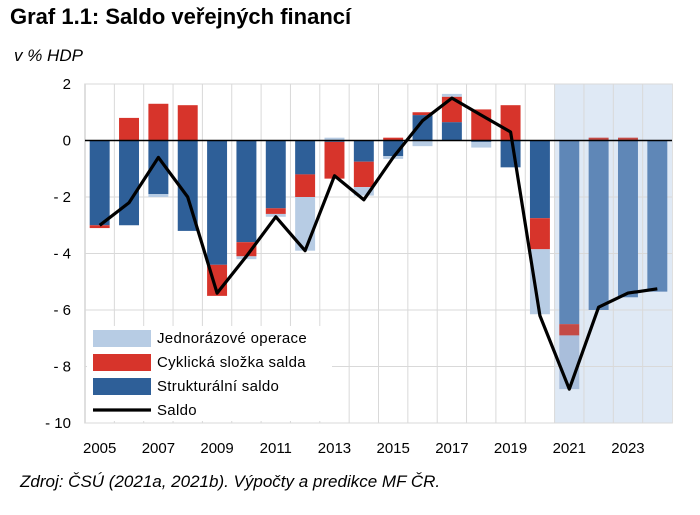  I want to click on x-tick-label: 2005, so click(99, 448).